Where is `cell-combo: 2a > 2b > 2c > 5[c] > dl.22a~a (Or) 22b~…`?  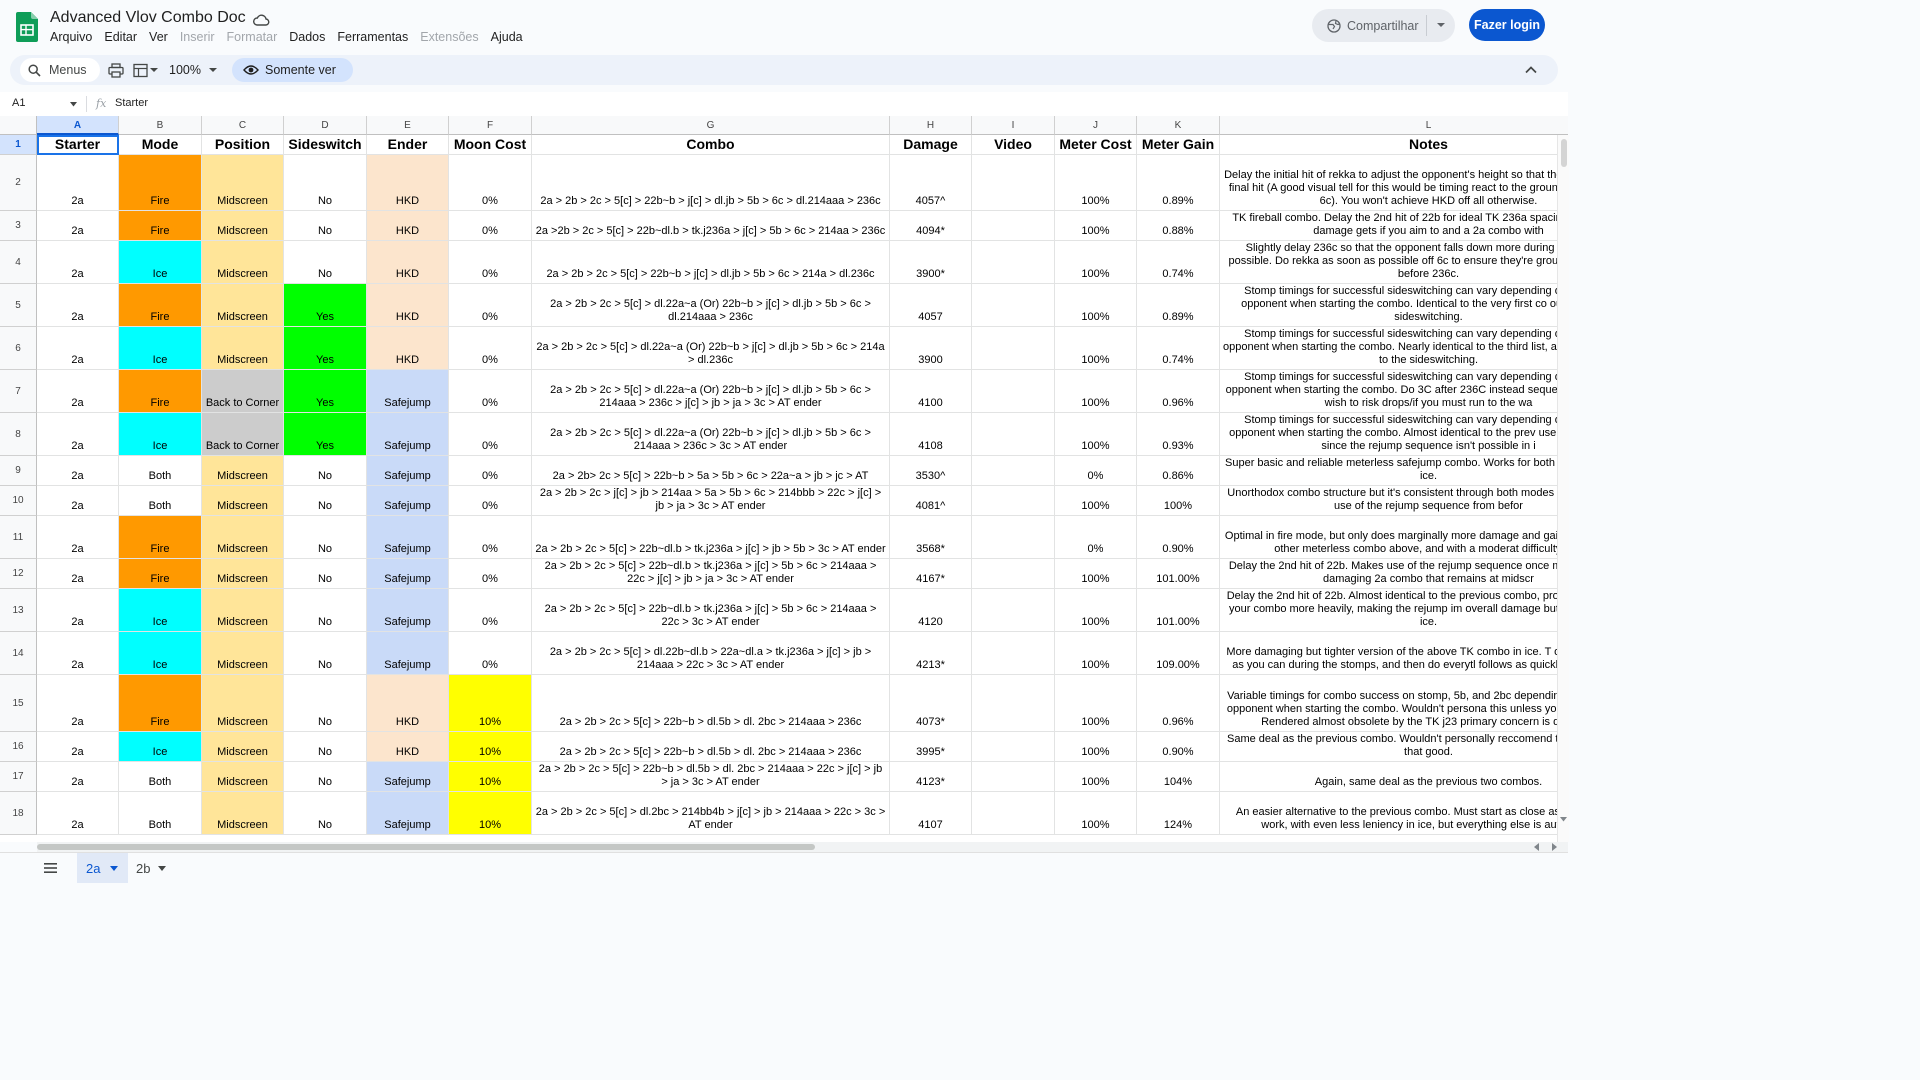 cell-combo: 2a > 2b > 2c > 5[c] > dl.22a~a (Or) 22b~… is located at coordinates (711, 305).